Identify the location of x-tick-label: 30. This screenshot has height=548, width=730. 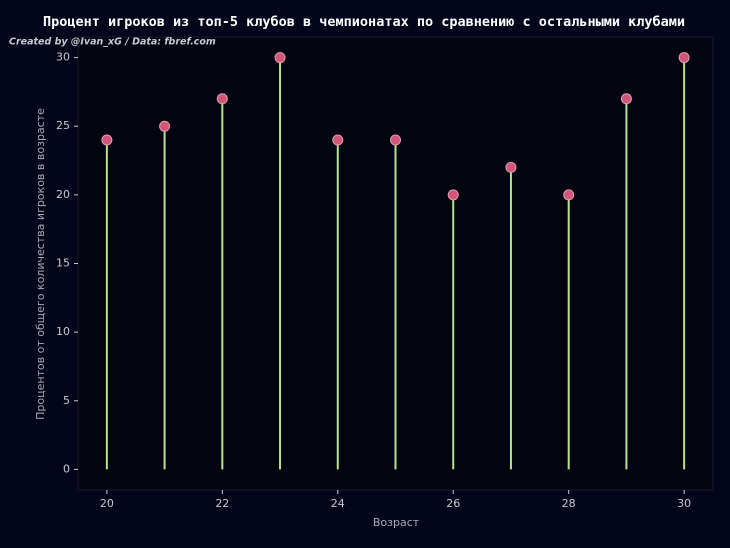
(684, 503).